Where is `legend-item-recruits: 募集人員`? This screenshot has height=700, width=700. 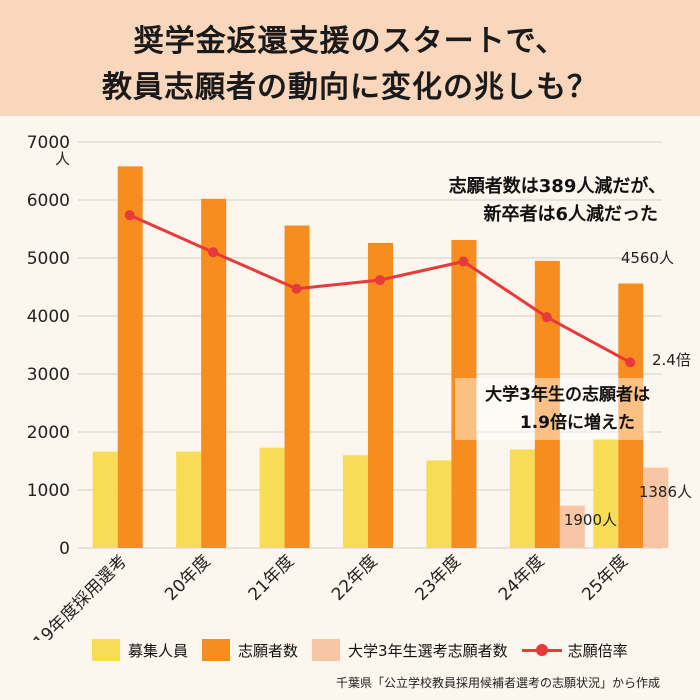 legend-item-recruits: 募集人員 is located at coordinates (140, 650).